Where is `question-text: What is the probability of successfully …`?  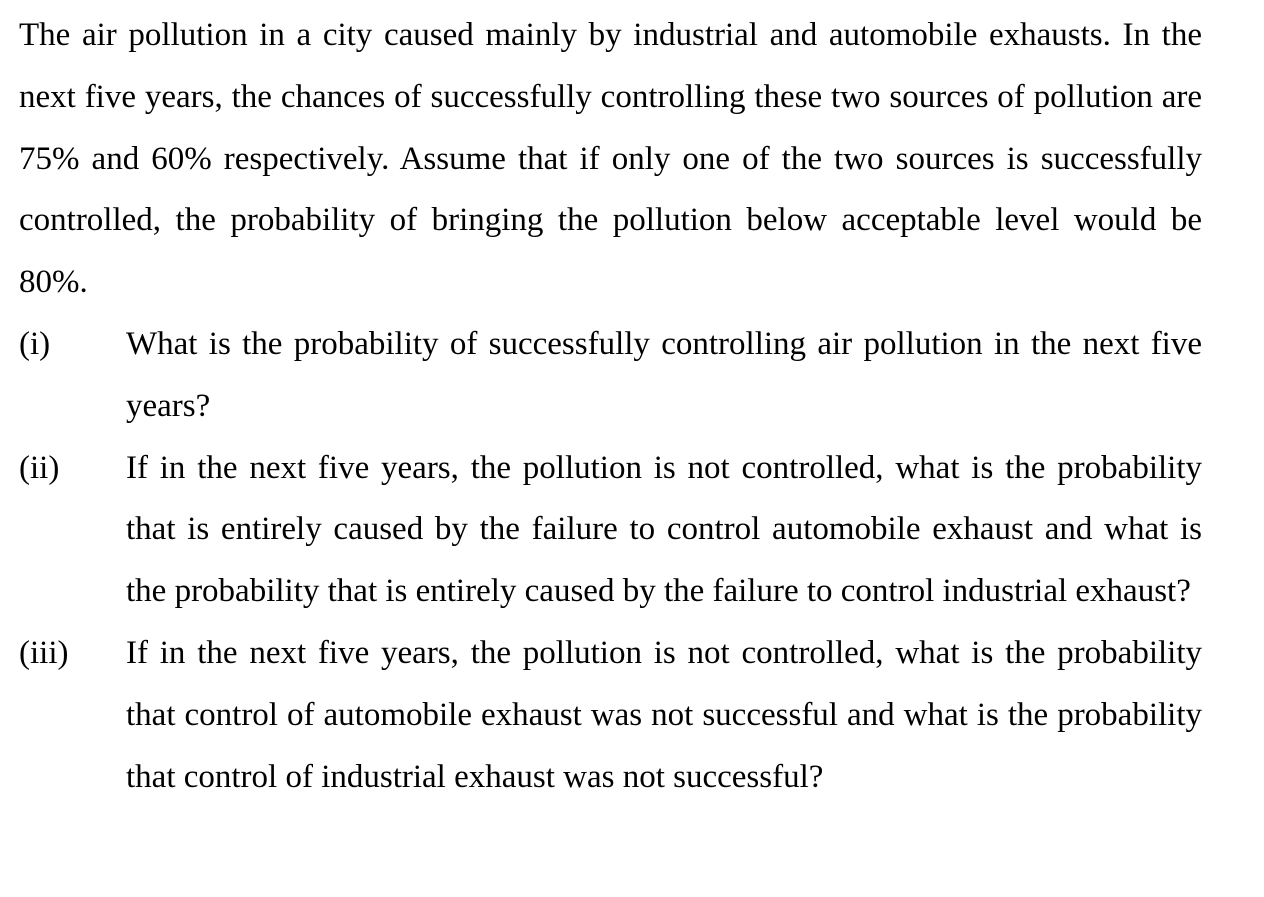
question-text: What is the probability of successfully … is located at coordinates (664, 374).